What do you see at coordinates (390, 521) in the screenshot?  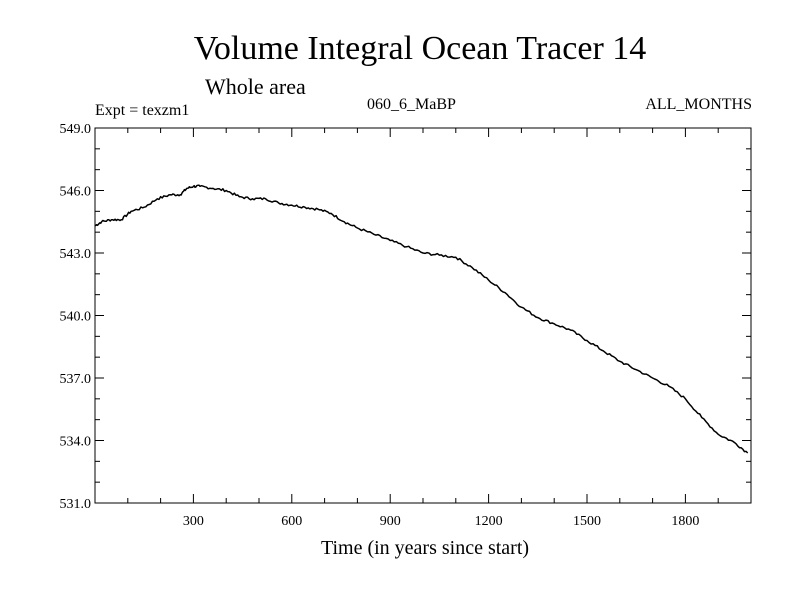 I see `x-tick-label: 900` at bounding box center [390, 521].